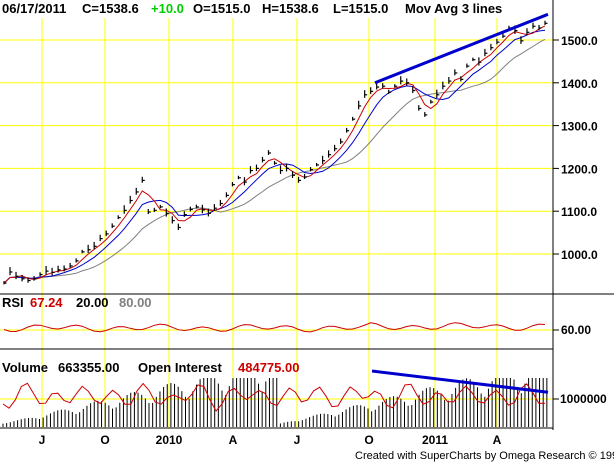  Describe the element at coordinates (167, 8) in the screenshot. I see `header-change: +10.0` at that location.